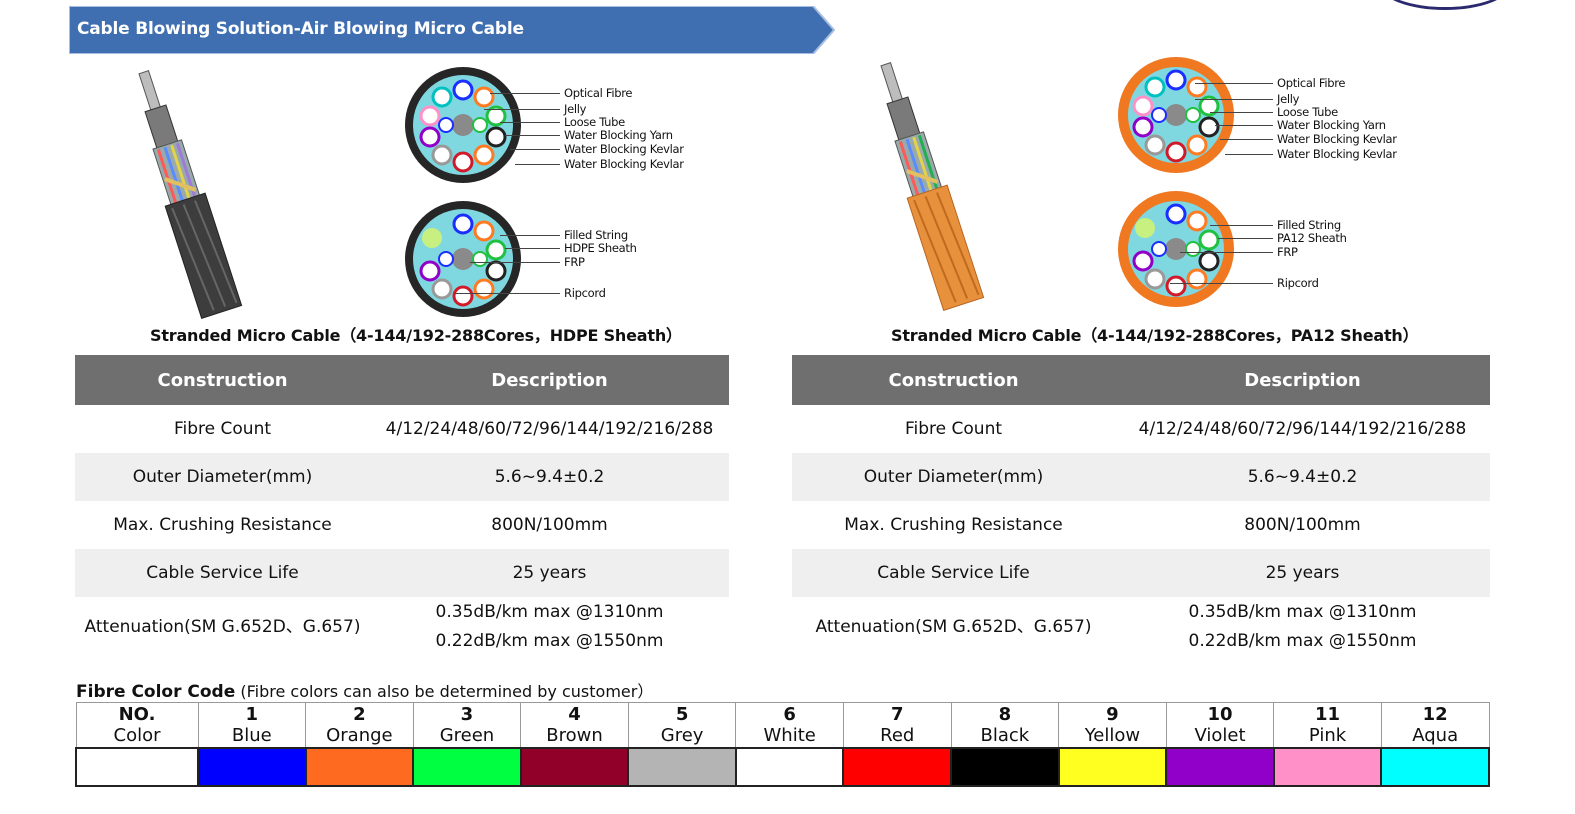 The height and width of the screenshot is (814, 1575). I want to click on cell-construction: Cable Service Life, so click(222, 573).